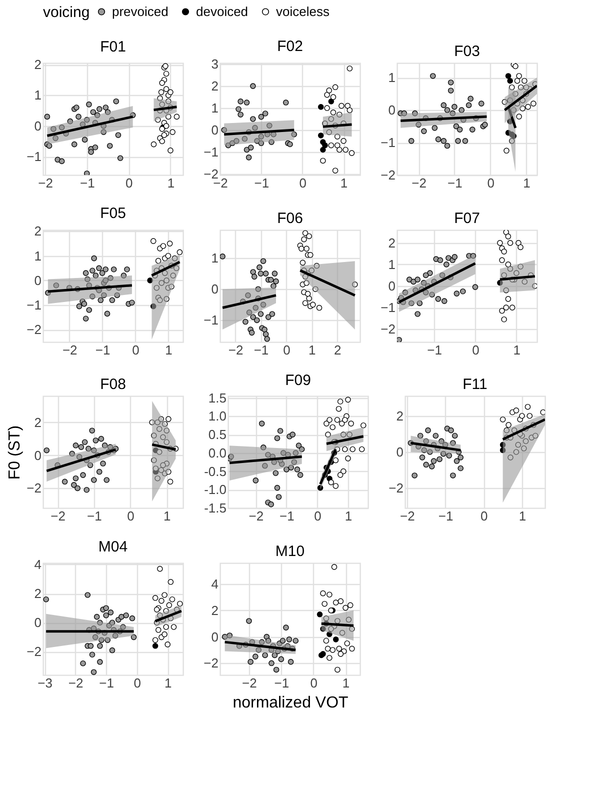 The image size is (616, 788). I want to click on y-tick-label: 1.0, so click(217, 416).